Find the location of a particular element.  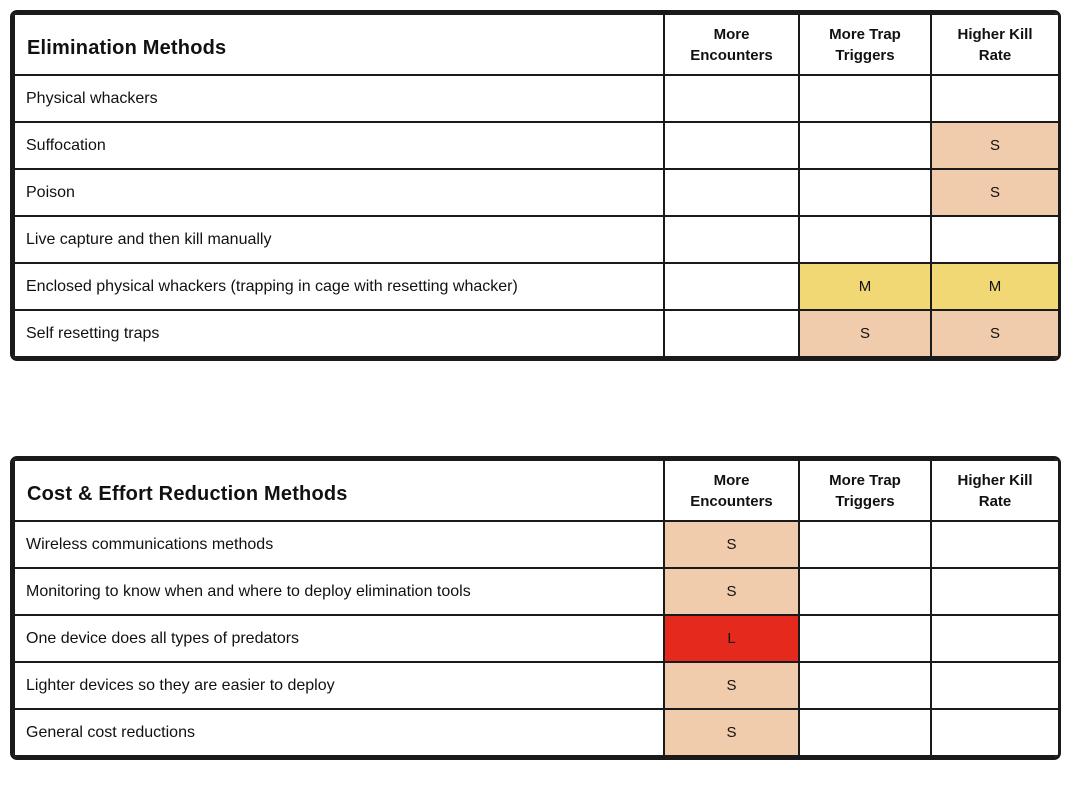

table-row: Physical whackers is located at coordinates (535, 98).